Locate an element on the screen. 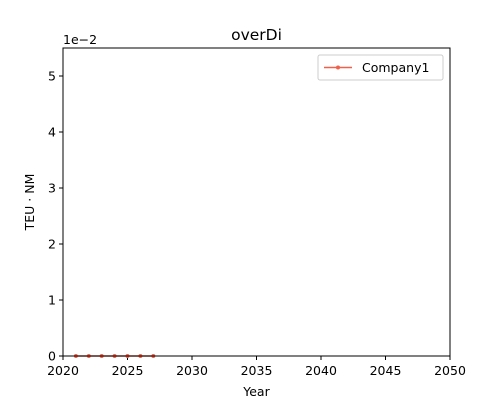 Image resolution: width=500 pixels, height=400 pixels. y-offset-text: 1e−2 is located at coordinates (80, 39).